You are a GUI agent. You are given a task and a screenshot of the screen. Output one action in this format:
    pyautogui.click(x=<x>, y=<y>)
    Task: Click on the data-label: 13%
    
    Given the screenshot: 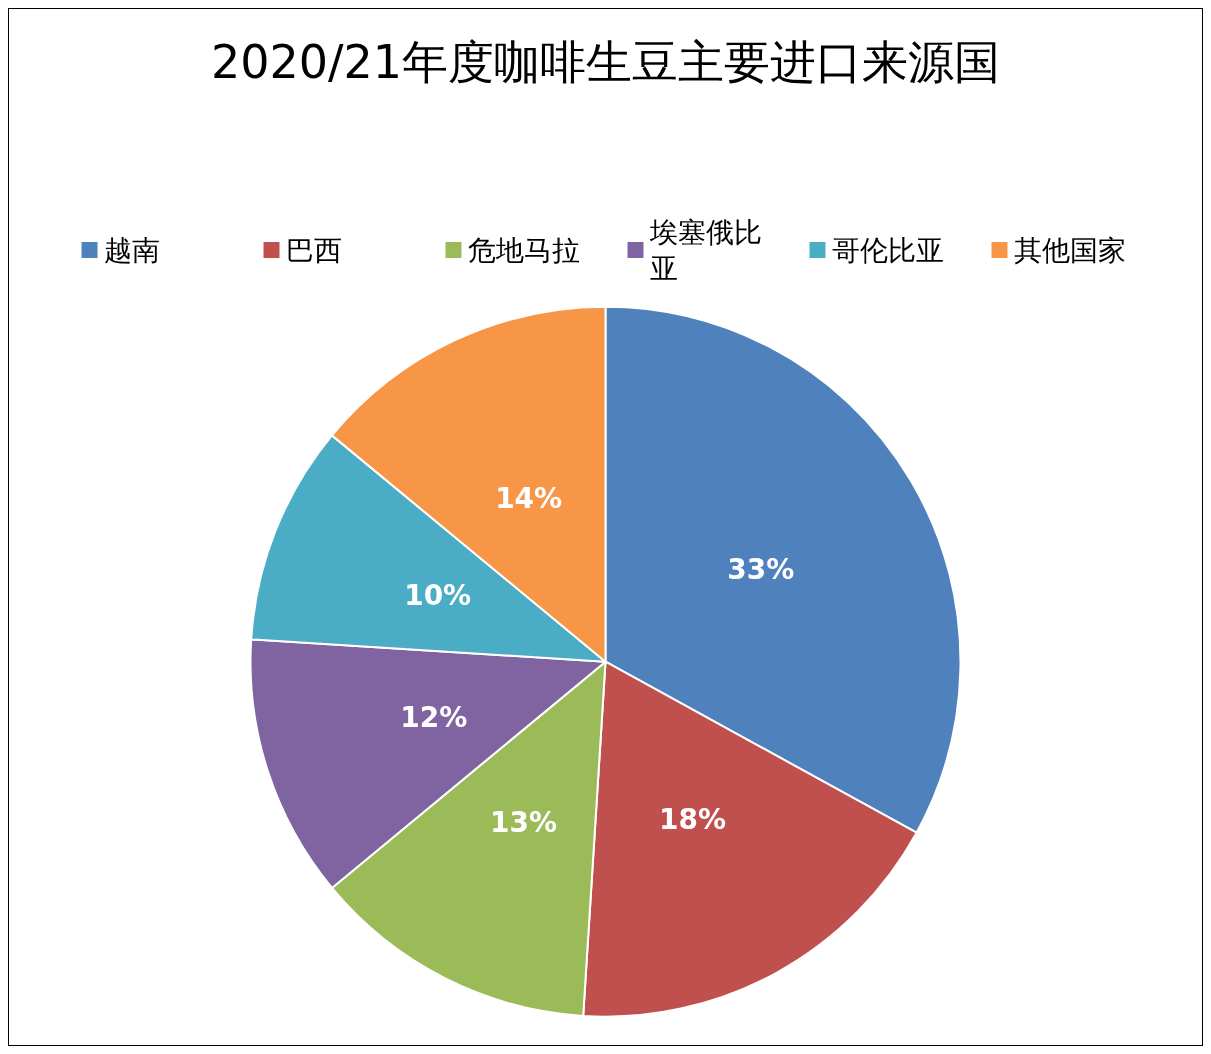 What is the action you would take?
    pyautogui.click(x=524, y=823)
    